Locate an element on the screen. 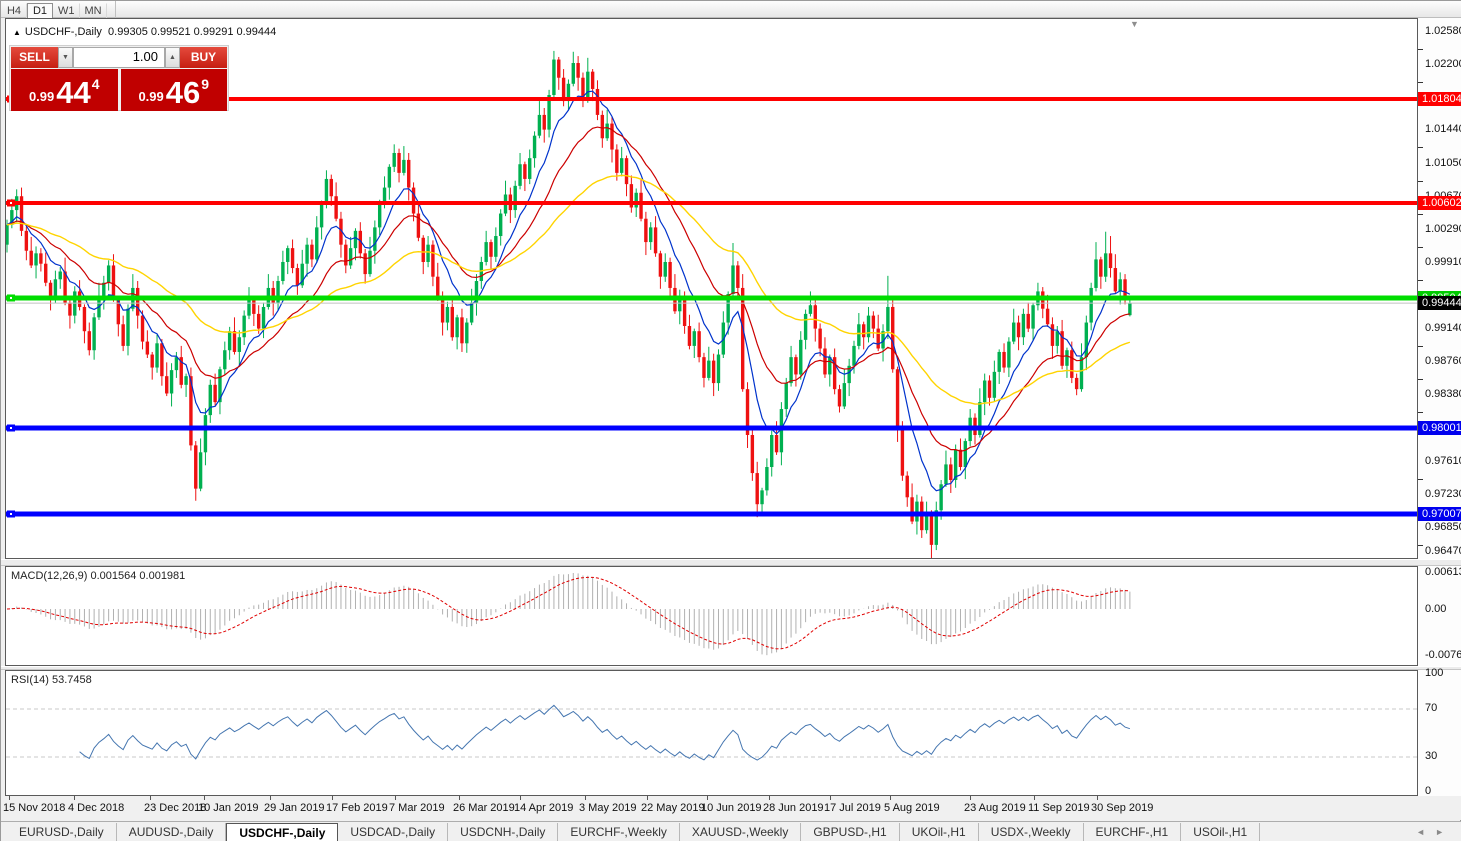 This screenshot has width=1461, height=841. macd-tick-label: 0.00613 is located at coordinates (1443, 572).